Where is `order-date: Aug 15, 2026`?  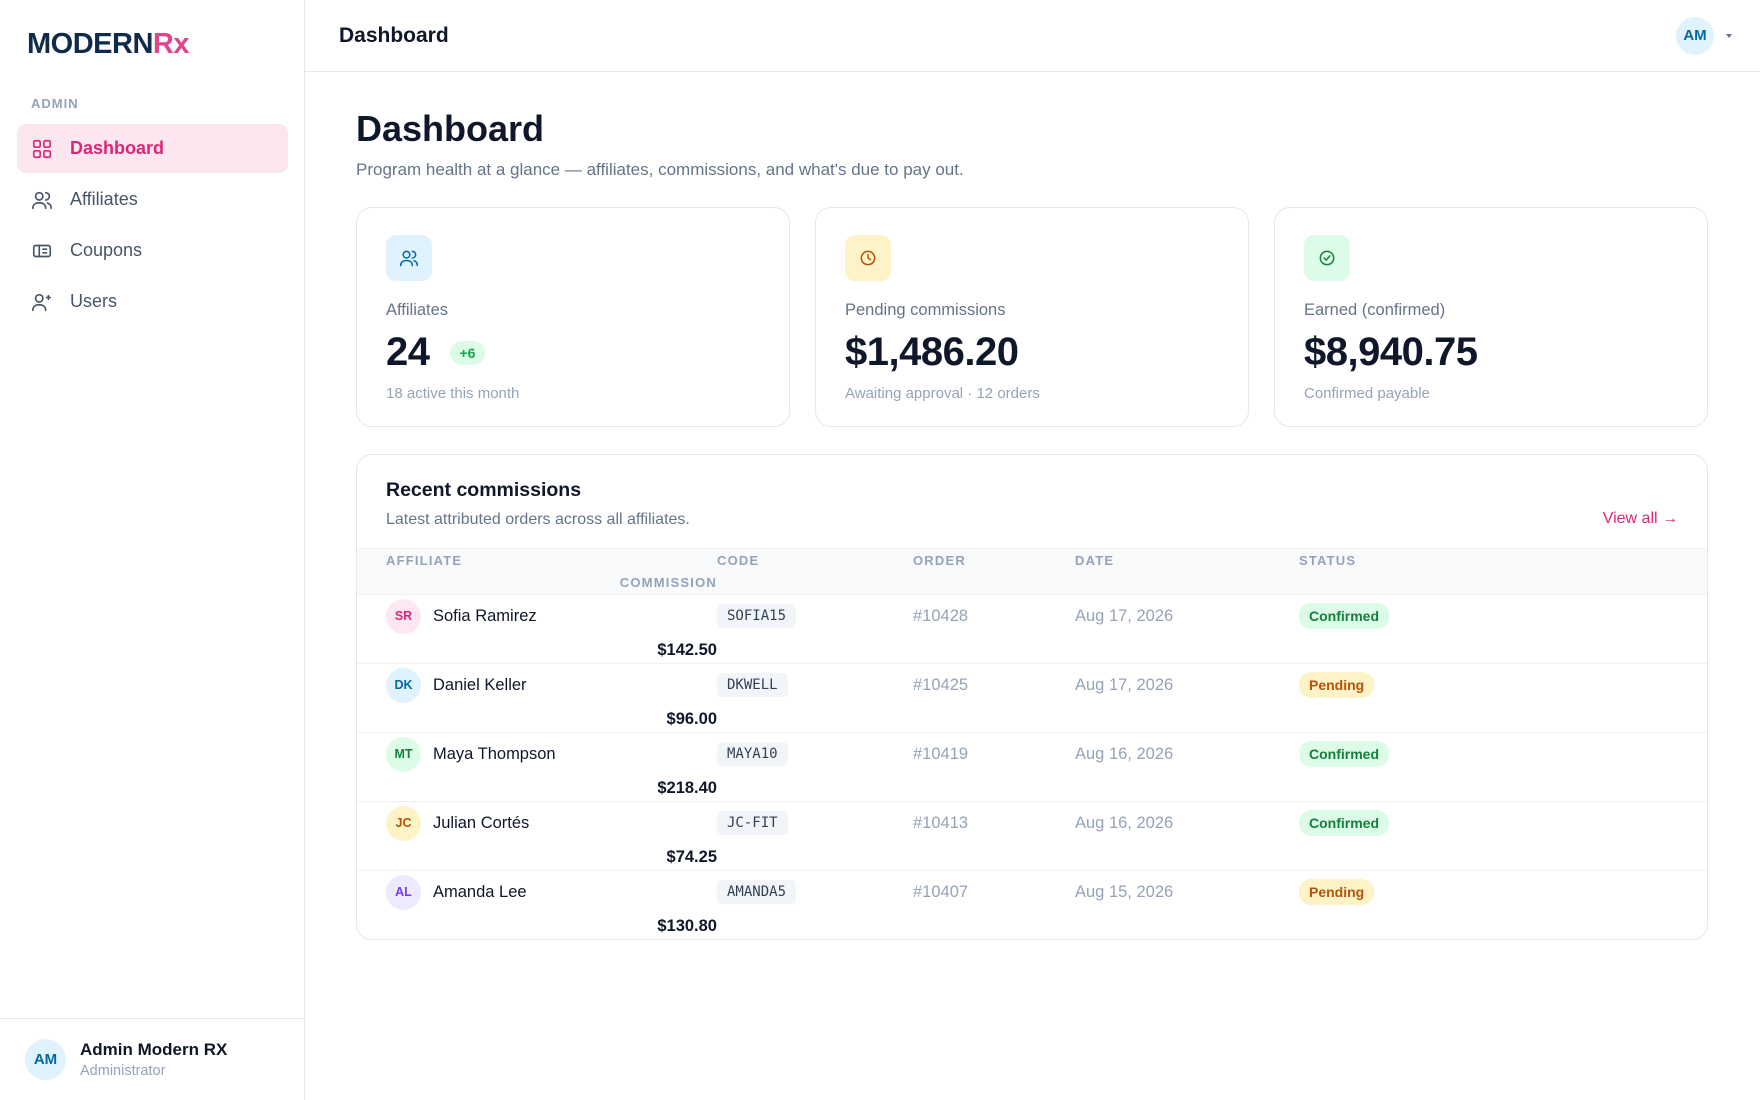 order-date: Aug 15, 2026 is located at coordinates (1124, 891).